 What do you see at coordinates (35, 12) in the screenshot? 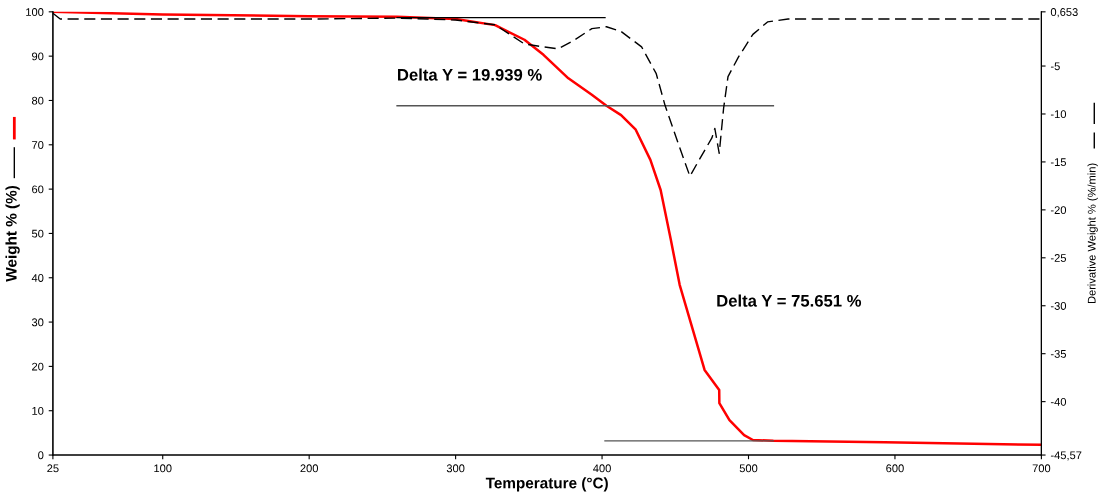
I see `y-tick-label: 100` at bounding box center [35, 12].